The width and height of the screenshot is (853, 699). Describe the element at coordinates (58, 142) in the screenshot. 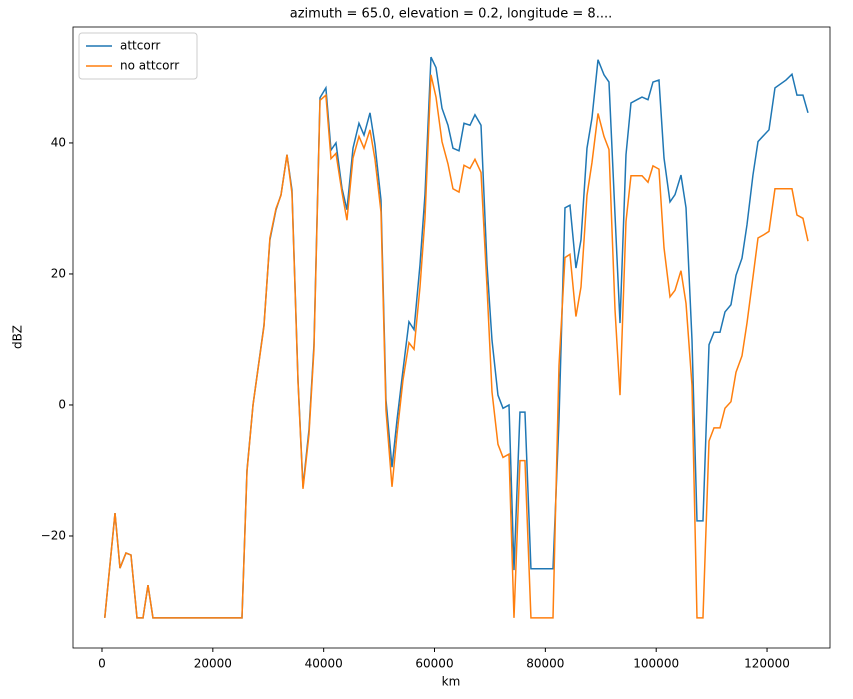

I see `y-tick-label: 40` at that location.